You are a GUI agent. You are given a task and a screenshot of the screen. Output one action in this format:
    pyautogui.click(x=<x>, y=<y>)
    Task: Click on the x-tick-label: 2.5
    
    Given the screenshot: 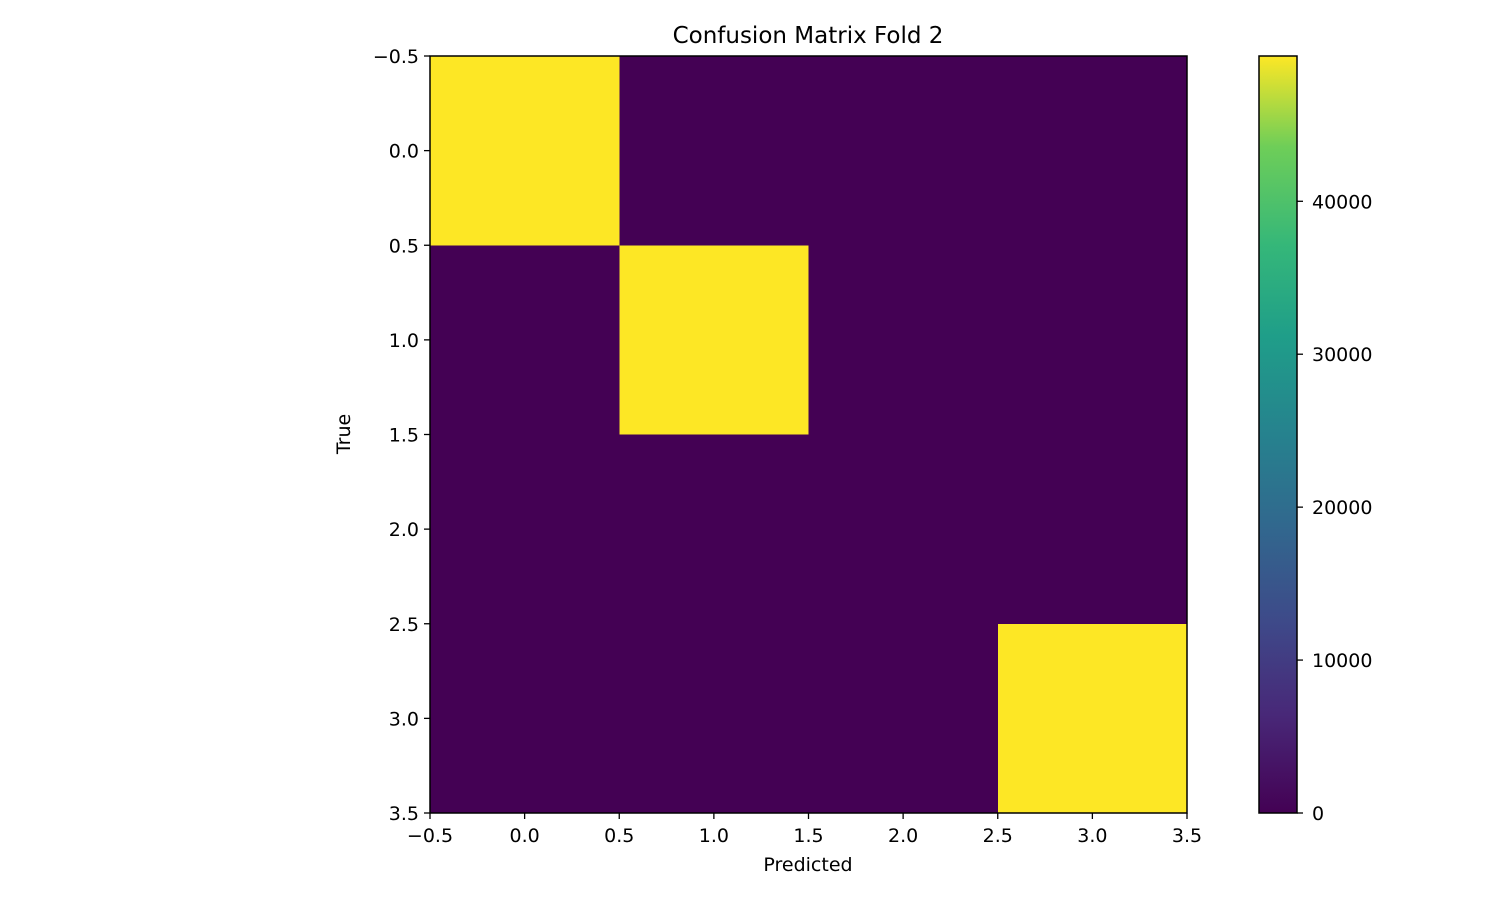 What is the action you would take?
    pyautogui.click(x=998, y=836)
    